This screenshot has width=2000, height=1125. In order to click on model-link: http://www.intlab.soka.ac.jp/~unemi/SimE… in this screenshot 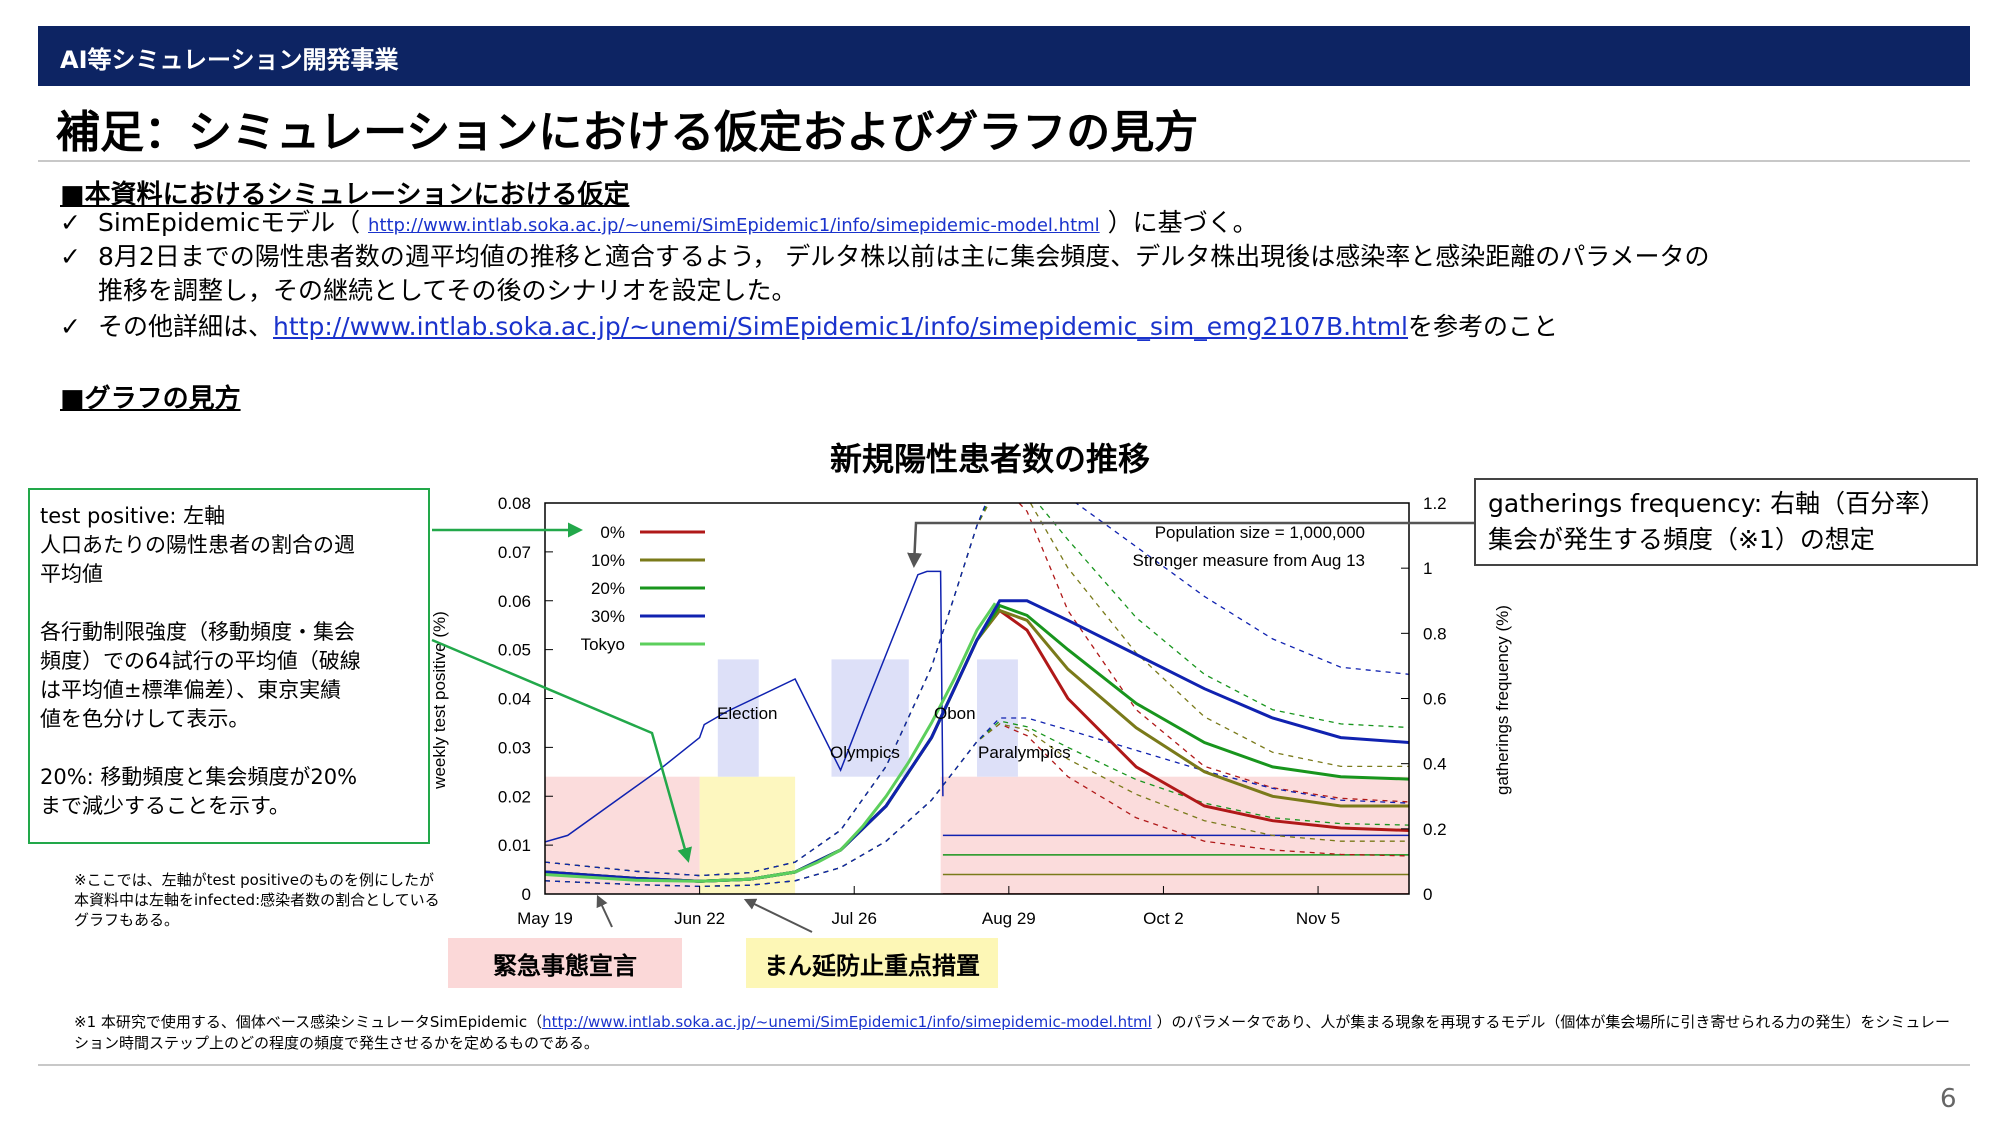, I will do `click(734, 225)`.